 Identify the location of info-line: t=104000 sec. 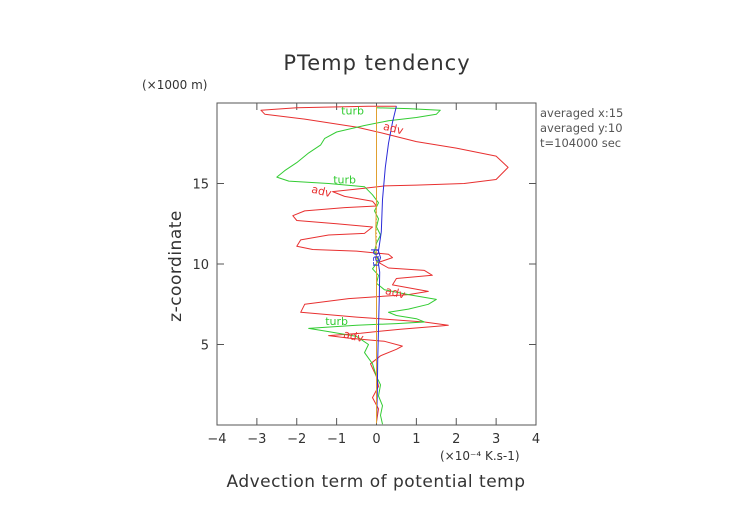
(580, 143).